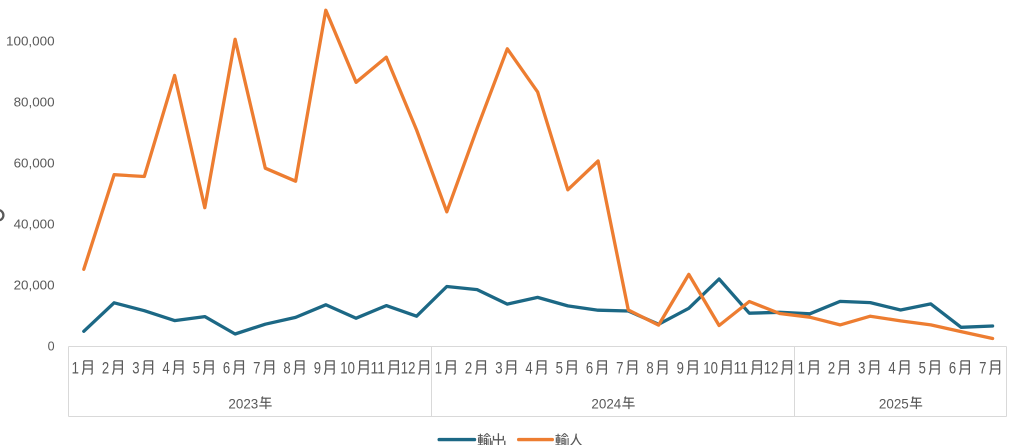 The image size is (1012, 445). What do you see at coordinates (51, 346) in the screenshot?
I see `svg-text: 0` at bounding box center [51, 346].